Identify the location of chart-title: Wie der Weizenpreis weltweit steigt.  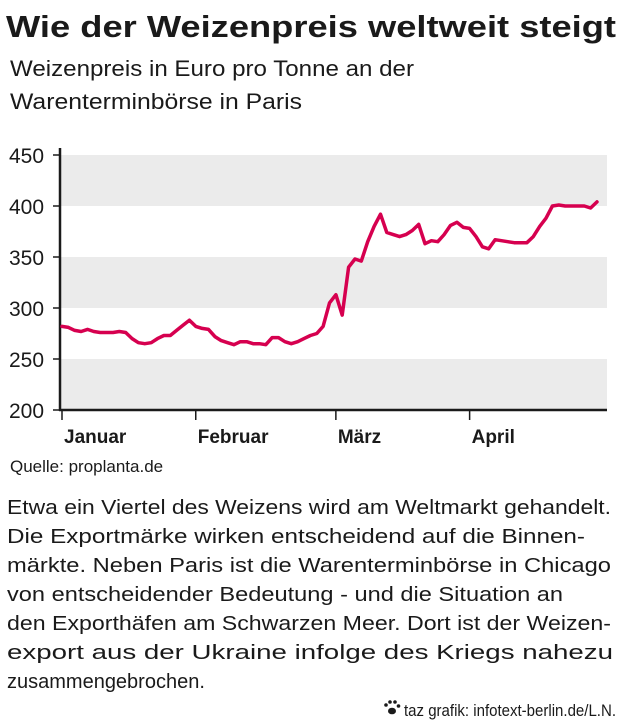
(311, 26).